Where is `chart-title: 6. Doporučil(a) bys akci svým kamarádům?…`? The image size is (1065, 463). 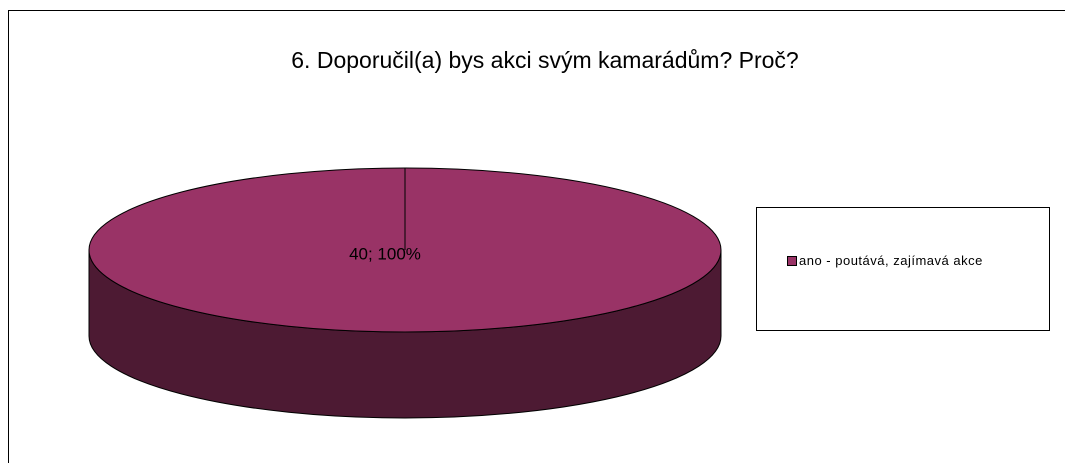
chart-title: 6. Doporučil(a) bys akci svým kamarádům?… is located at coordinates (544, 60).